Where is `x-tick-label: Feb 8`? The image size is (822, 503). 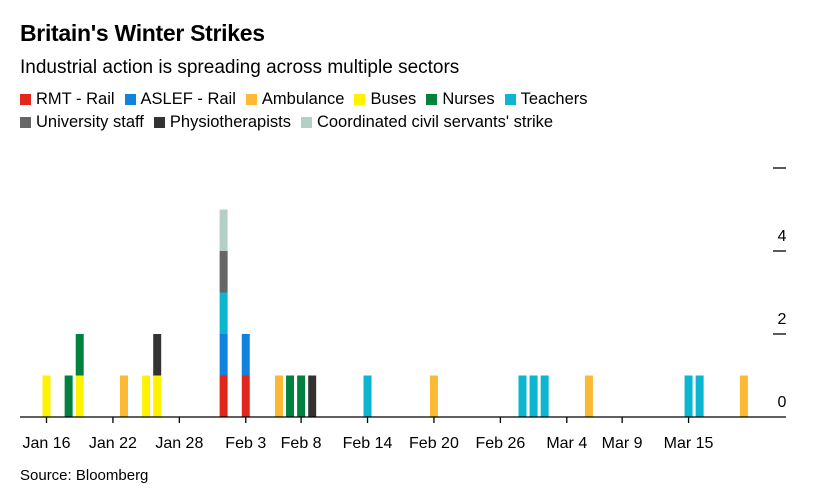
x-tick-label: Feb 8 is located at coordinates (301, 443).